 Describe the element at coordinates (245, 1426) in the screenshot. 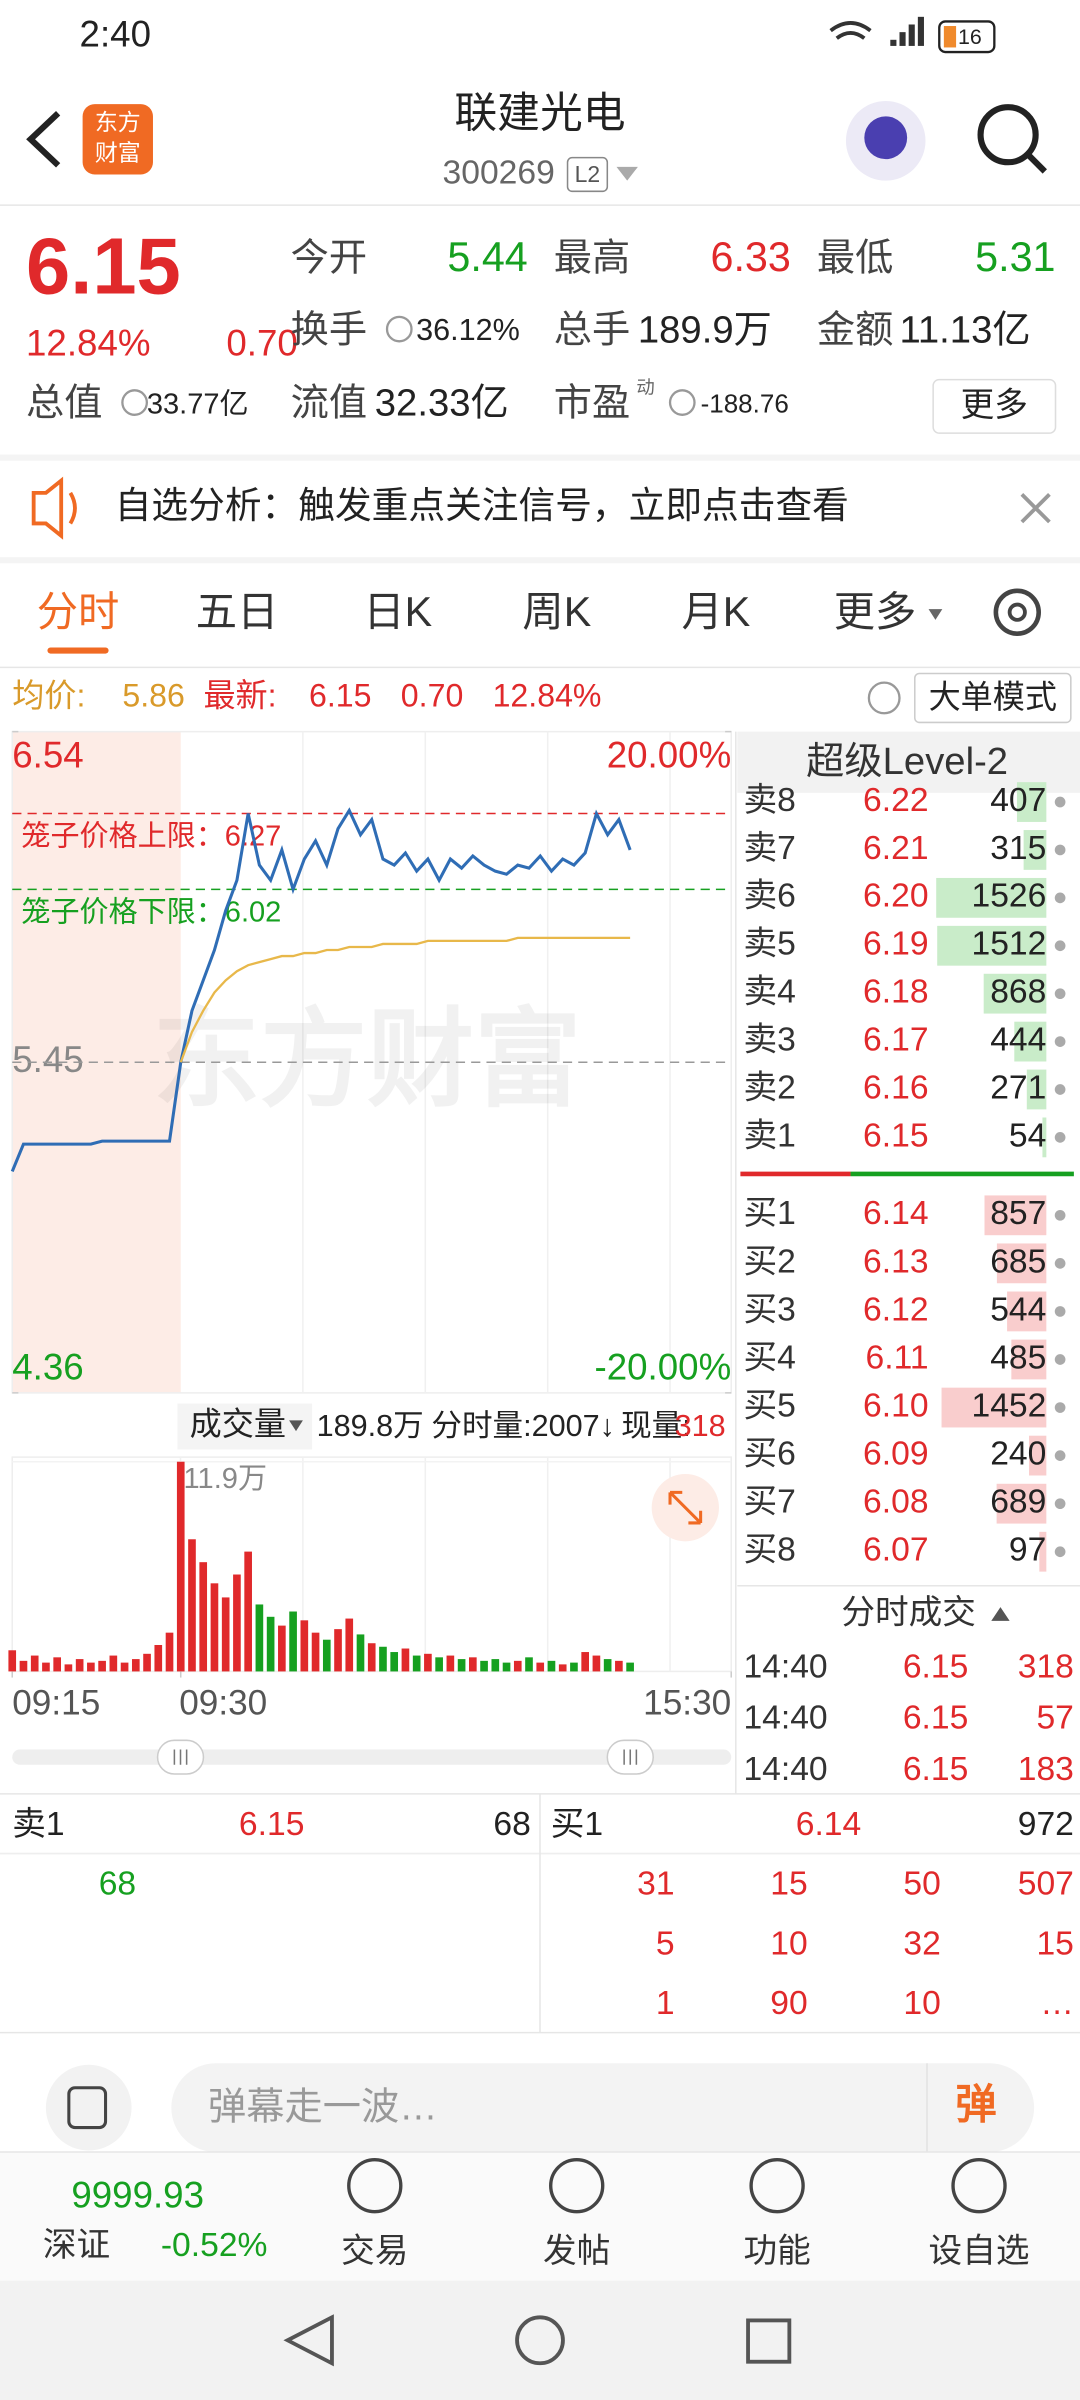

I see `volume-selector` at that location.